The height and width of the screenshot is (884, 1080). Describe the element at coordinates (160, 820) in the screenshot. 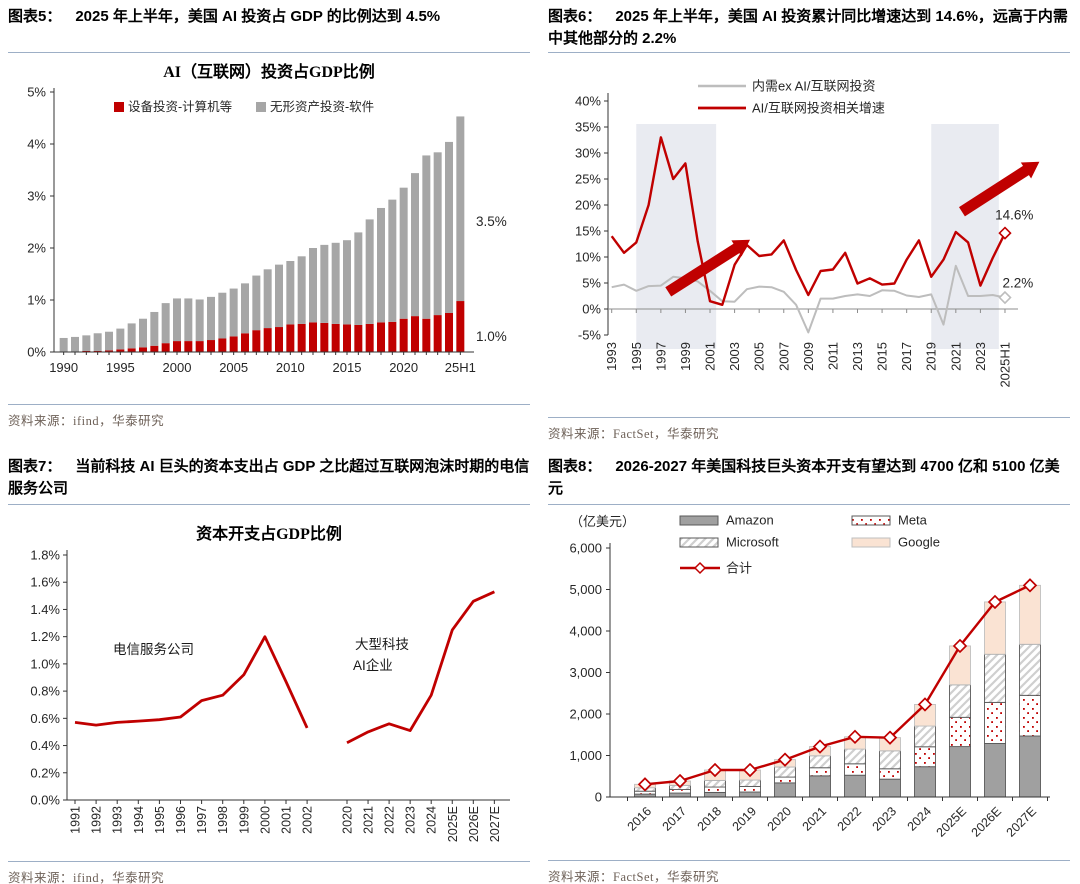

I see `x-tick-label: 1995` at that location.